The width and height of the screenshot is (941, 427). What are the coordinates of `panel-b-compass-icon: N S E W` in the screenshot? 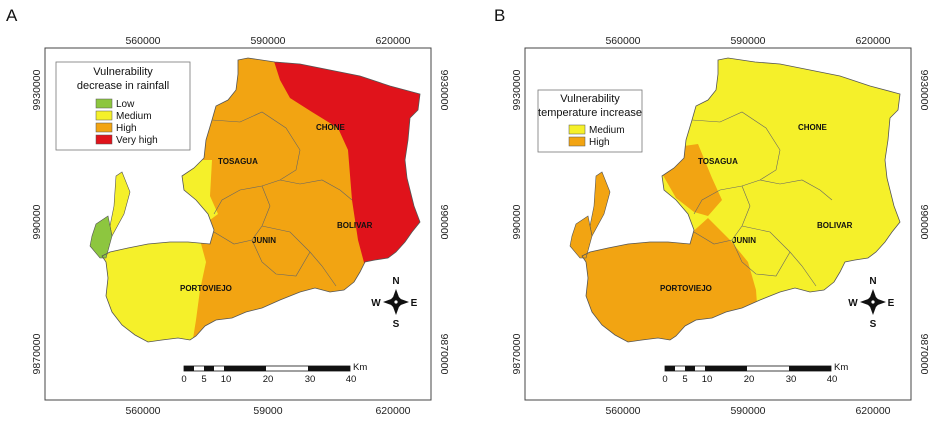 It's located at (871, 303).